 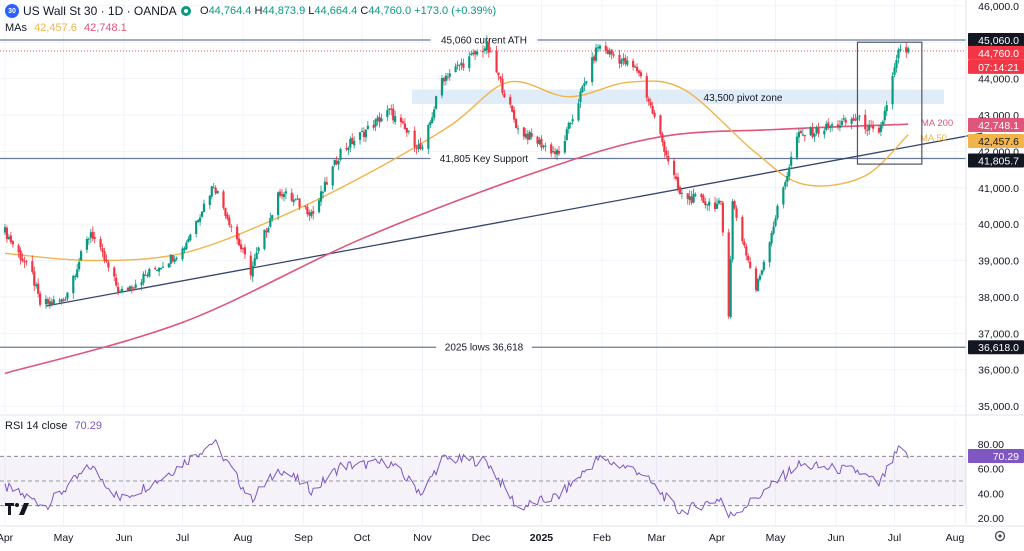 What do you see at coordinates (100, 11) in the screenshot?
I see `chart-title: US Wall St 30 · 1D · OANDA` at bounding box center [100, 11].